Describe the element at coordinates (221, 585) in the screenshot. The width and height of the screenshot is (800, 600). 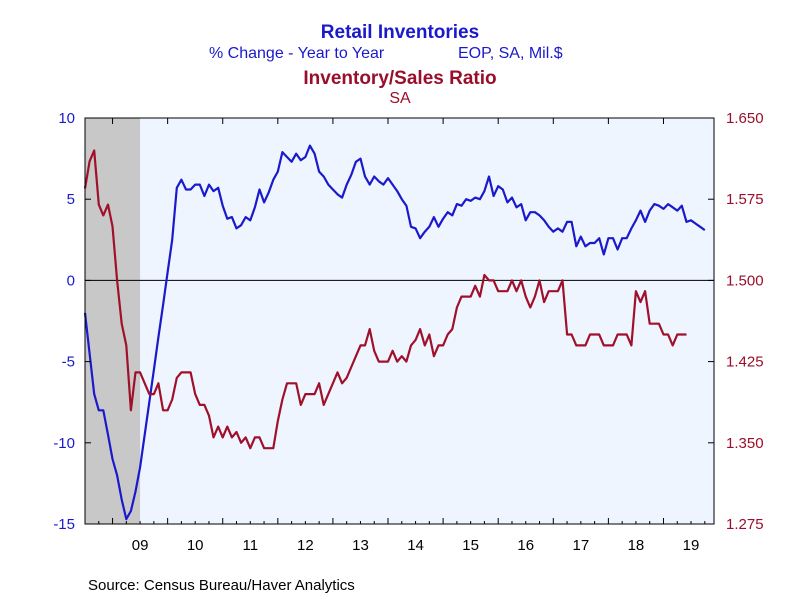
I see `source-note: Source: Census Bureau/Haver Analytics` at that location.